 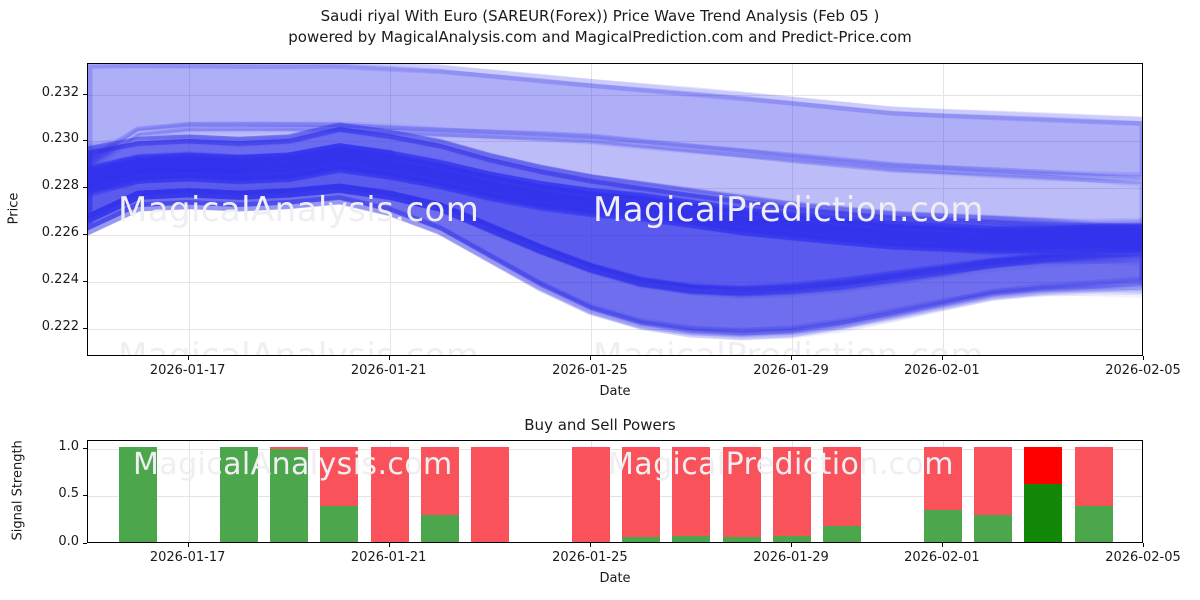 I want to click on price-xtick-label: 2026-01-25, so click(x=590, y=370).